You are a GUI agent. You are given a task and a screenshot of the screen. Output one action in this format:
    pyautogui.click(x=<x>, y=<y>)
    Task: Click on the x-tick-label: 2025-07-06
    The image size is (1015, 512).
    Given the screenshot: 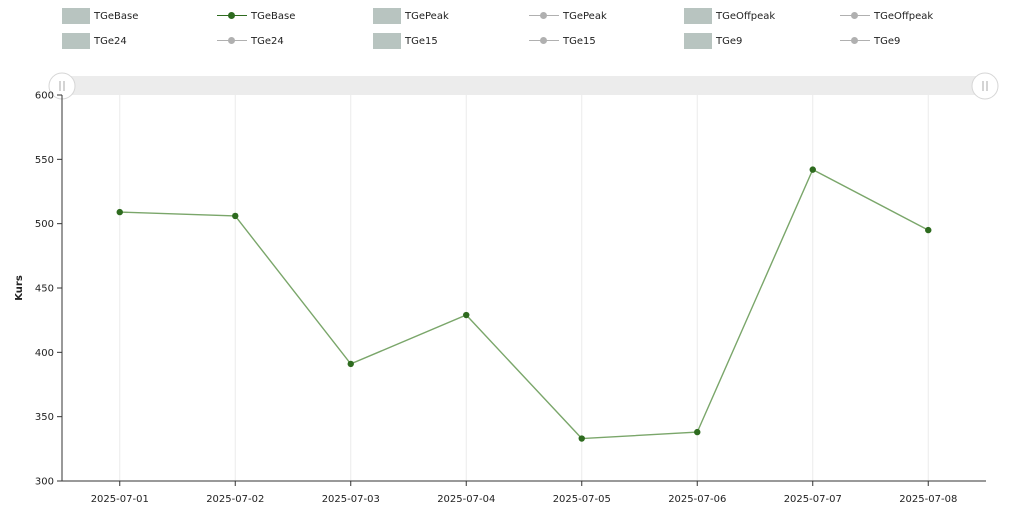 What is the action you would take?
    pyautogui.click(x=697, y=499)
    